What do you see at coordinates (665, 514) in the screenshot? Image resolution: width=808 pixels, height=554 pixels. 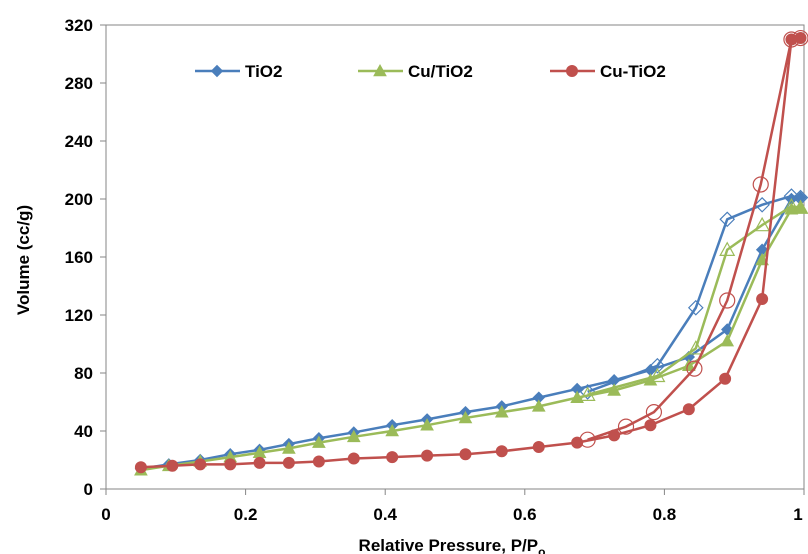 I see `x-tick-label: 0.8` at bounding box center [665, 514].